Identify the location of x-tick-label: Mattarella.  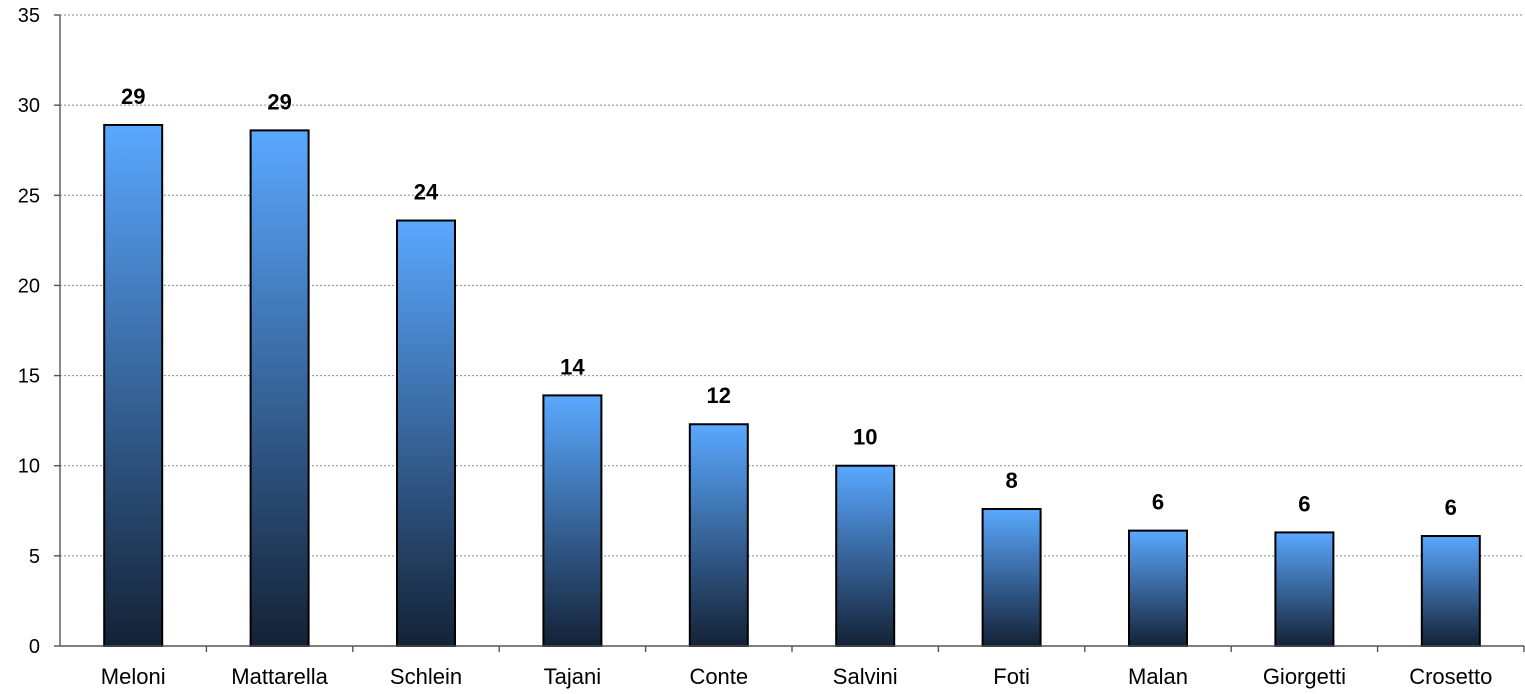
(279, 676).